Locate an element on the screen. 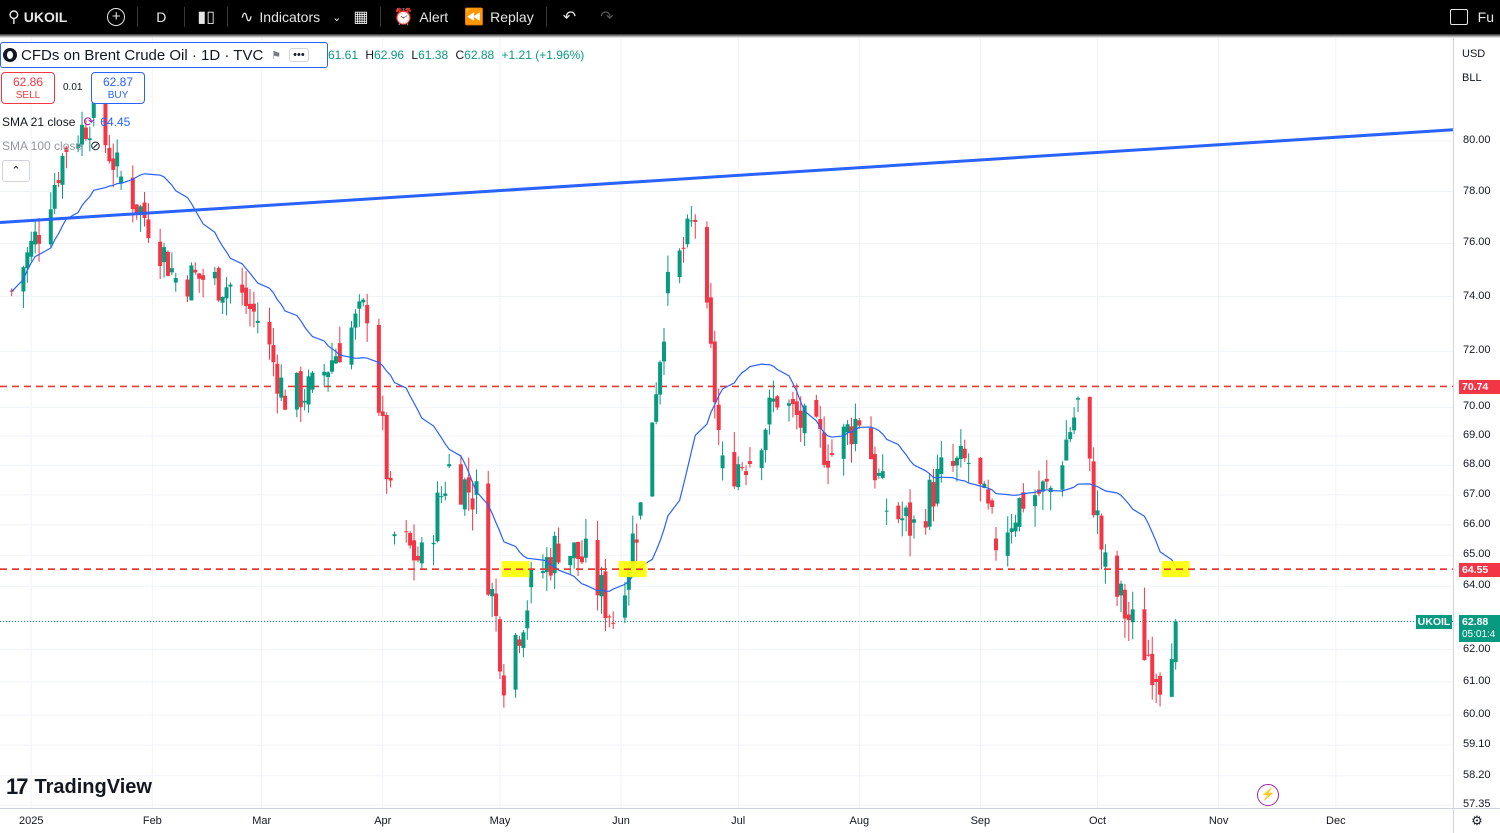  undo-icon: ↶ is located at coordinates (569, 17).